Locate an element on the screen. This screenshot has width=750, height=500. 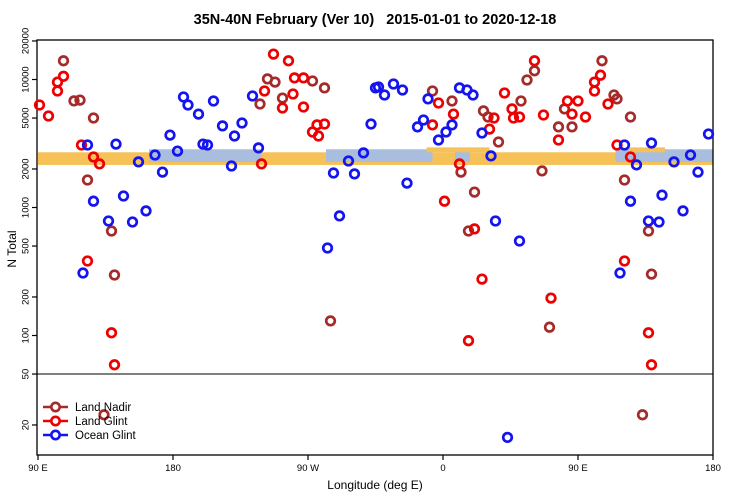
y-tick-label: 50 is located at coordinates (26, 374).